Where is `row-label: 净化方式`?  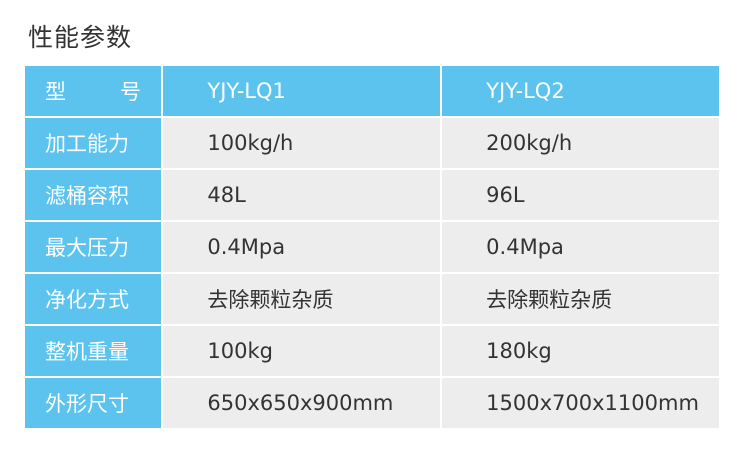 row-label: 净化方式 is located at coordinates (94, 299).